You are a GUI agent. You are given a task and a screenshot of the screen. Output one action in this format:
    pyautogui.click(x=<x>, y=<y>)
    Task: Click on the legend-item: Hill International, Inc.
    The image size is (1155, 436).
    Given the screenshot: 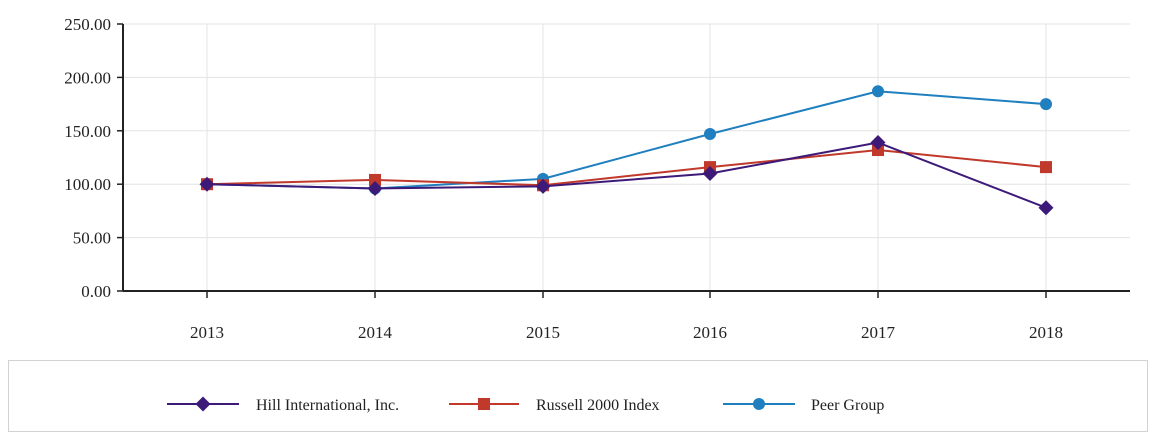 What is the action you would take?
    pyautogui.click(x=283, y=405)
    